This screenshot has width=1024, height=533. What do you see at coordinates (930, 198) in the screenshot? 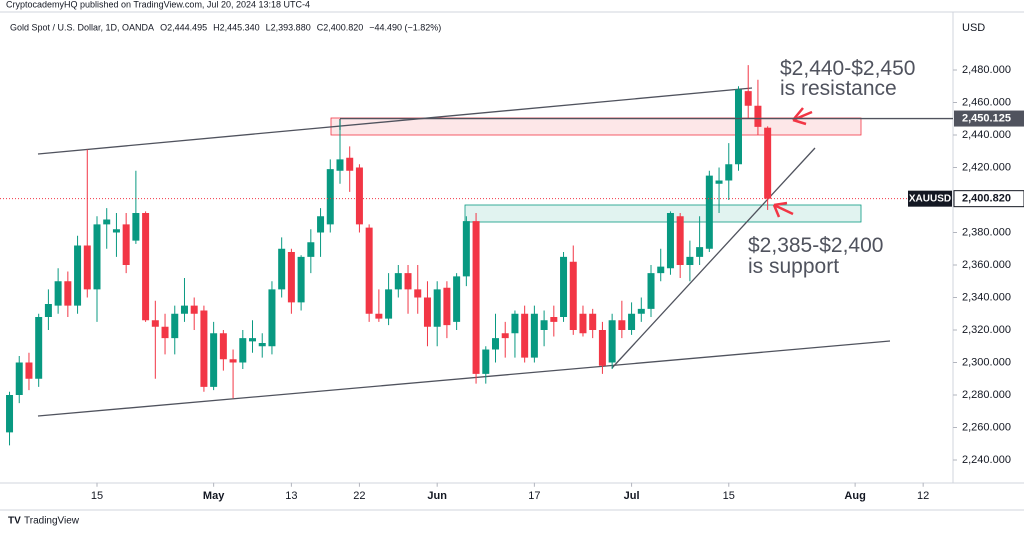
I see `last-price-name: XAUUSD` at bounding box center [930, 198].